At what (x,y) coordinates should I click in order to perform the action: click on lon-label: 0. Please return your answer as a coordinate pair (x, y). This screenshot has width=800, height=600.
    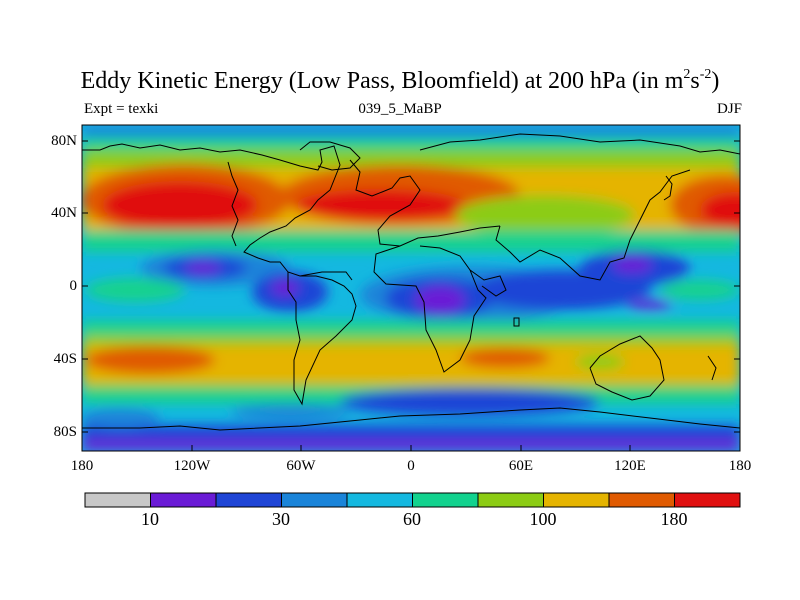
    Looking at the image, I should click on (411, 466).